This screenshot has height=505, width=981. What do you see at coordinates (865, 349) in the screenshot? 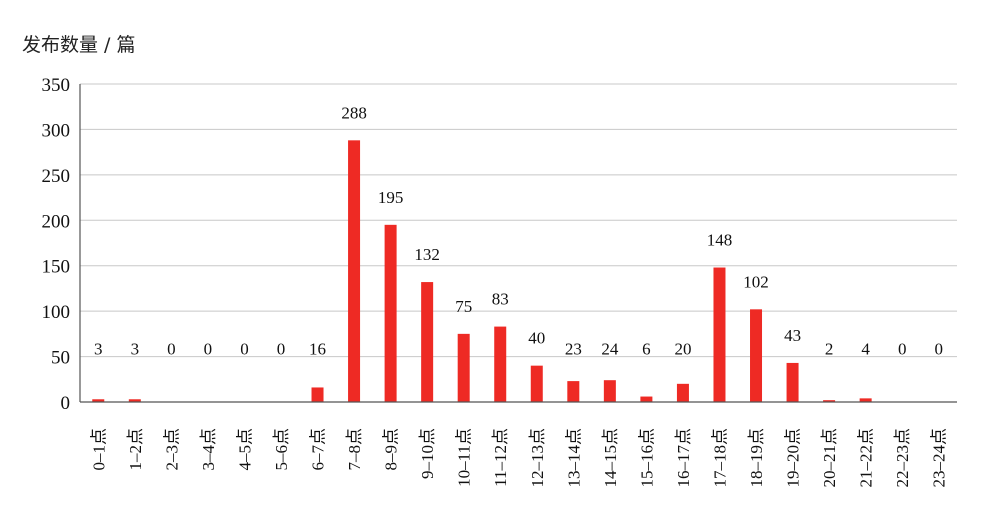
I see `data-label: 4` at bounding box center [865, 349].